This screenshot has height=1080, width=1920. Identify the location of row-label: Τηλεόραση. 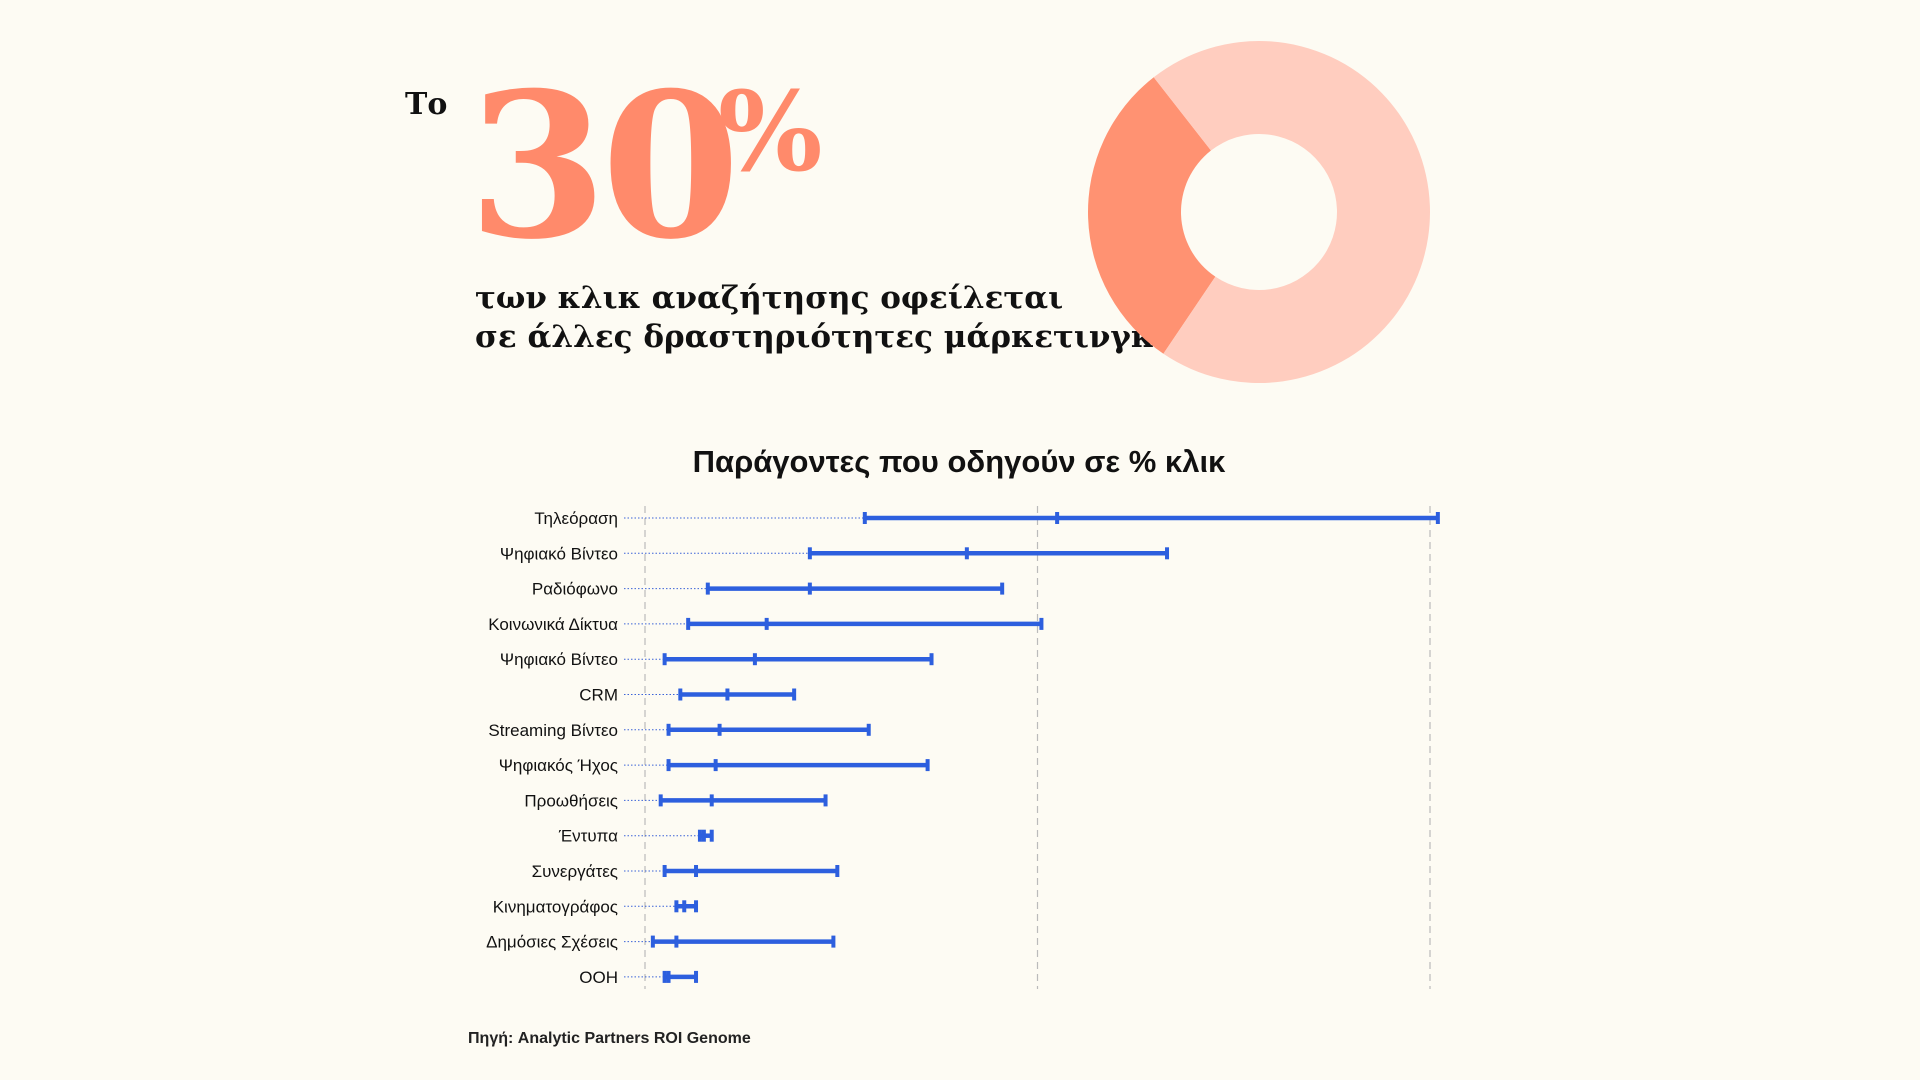
(576, 518).